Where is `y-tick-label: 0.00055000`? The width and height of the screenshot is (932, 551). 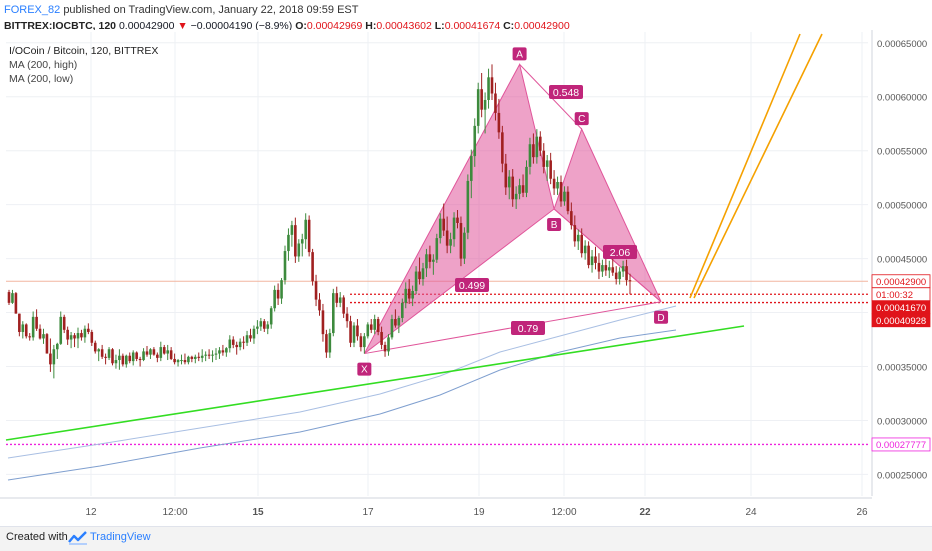
y-tick-label: 0.00055000 is located at coordinates (902, 152).